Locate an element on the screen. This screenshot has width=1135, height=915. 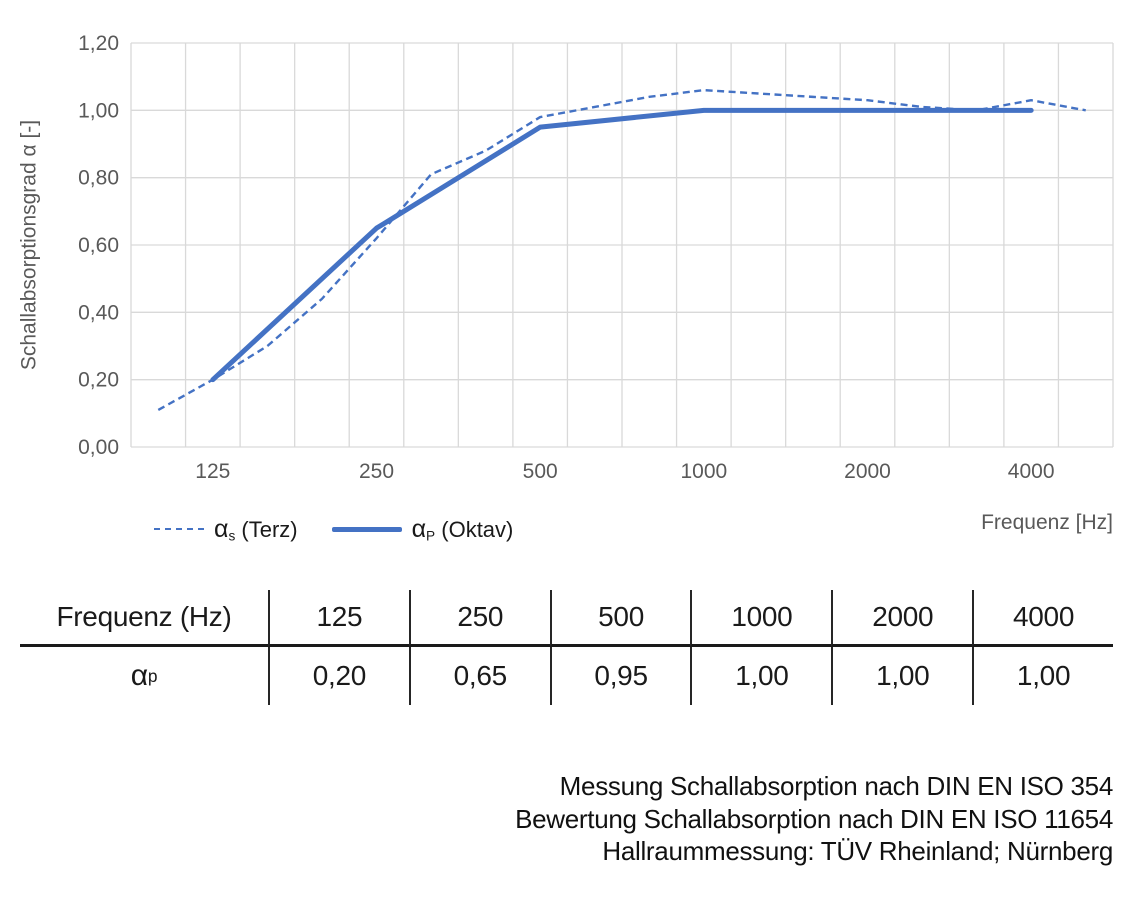
x-tick-label: 125 is located at coordinates (212, 471).